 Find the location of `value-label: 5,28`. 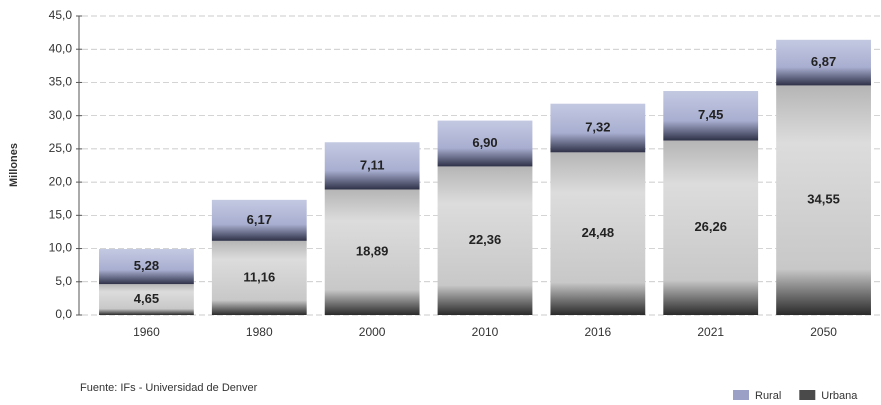

value-label: 5,28 is located at coordinates (146, 265).